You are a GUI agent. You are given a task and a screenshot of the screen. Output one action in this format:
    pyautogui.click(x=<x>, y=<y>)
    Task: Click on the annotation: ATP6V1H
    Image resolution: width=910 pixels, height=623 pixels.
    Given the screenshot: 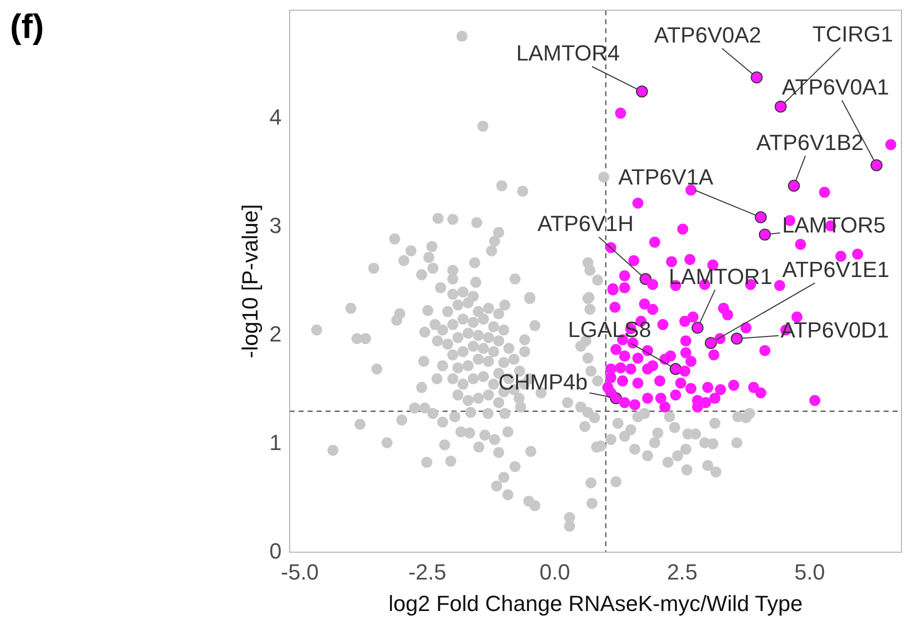 What is the action you would take?
    pyautogui.click(x=585, y=223)
    